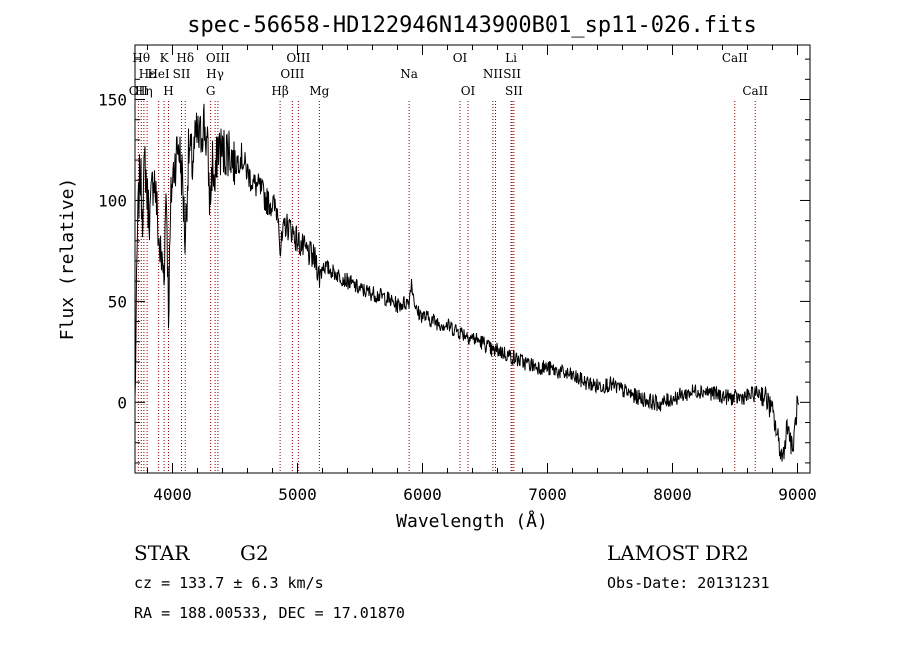 This screenshot has width=900, height=649. I want to click on x-tick-label: 9000, so click(797, 494).